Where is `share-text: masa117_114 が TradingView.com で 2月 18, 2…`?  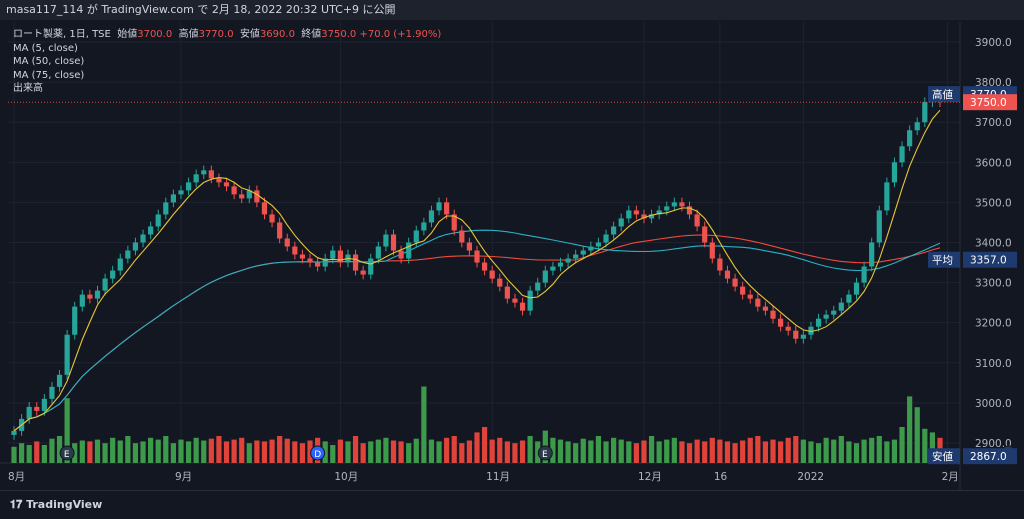 share-text: masa117_114 が TradingView.com で 2月 18, 2… is located at coordinates (201, 9).